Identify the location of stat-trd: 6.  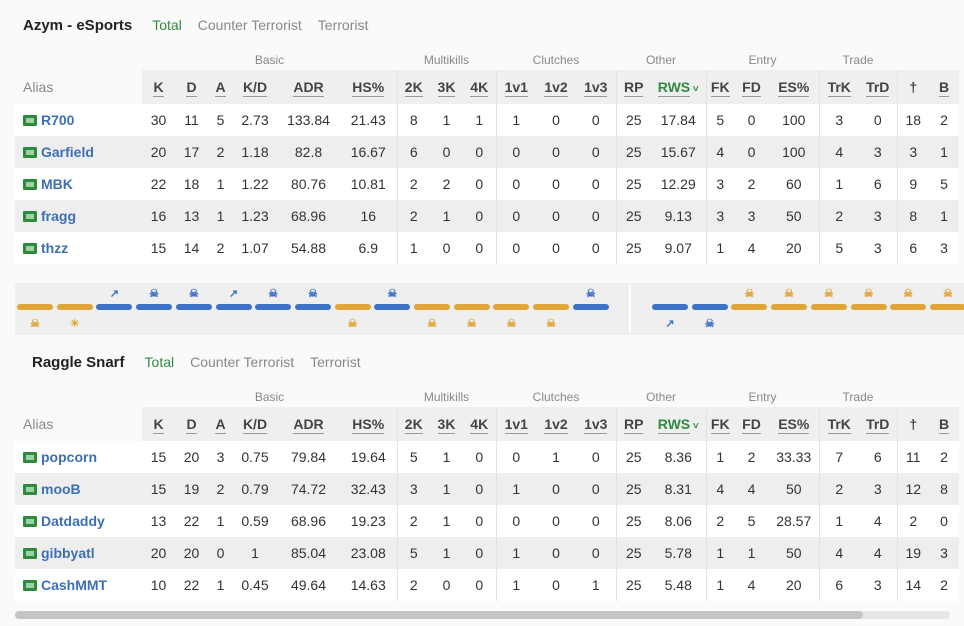
(878, 184).